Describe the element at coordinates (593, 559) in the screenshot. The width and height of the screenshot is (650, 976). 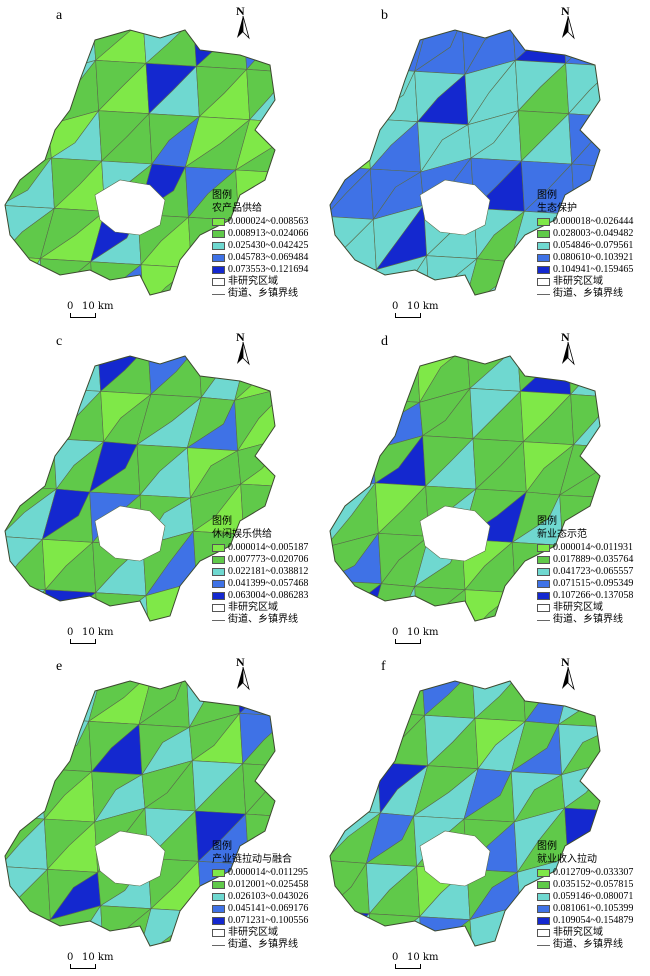
I see `legend-label: 0.017889~0.035764` at that location.